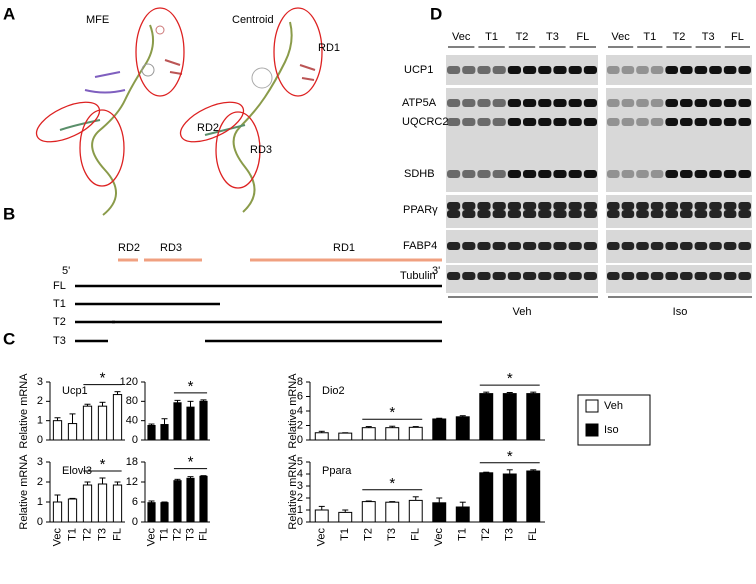 The height and width of the screenshot is (584, 756). Describe the element at coordinates (708, 37) in the screenshot. I see `lane-group-label: T3` at that location.